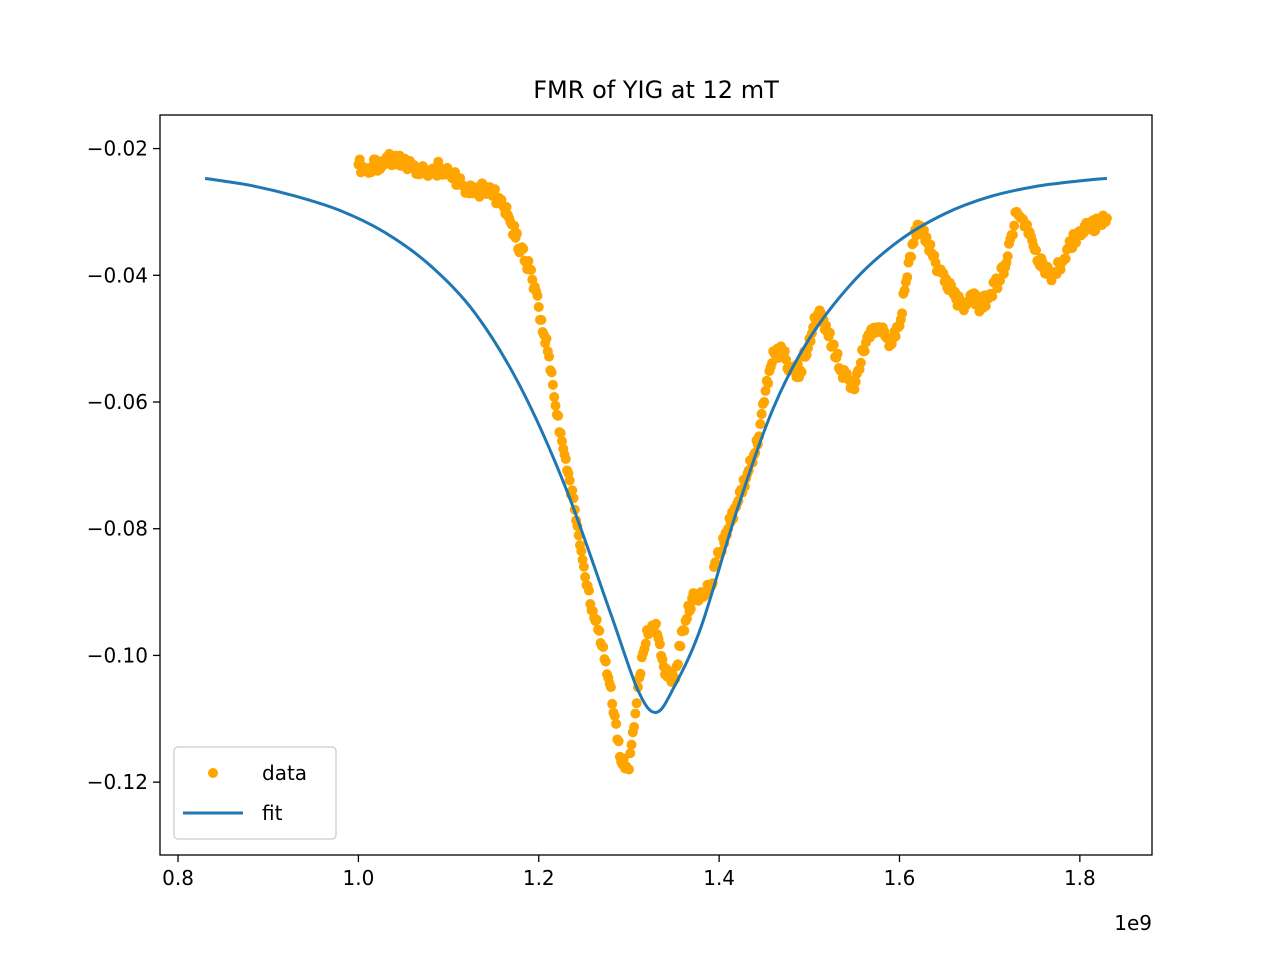  Describe the element at coordinates (539, 878) in the screenshot. I see `x-tick-label: 1.2` at that location.